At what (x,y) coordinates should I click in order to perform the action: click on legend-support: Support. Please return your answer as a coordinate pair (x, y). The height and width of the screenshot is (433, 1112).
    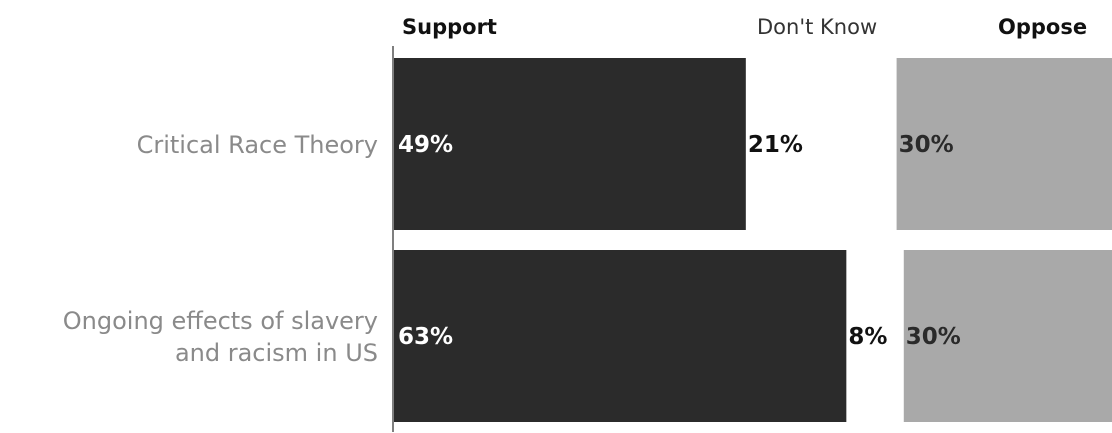
    Looking at the image, I should click on (449, 27).